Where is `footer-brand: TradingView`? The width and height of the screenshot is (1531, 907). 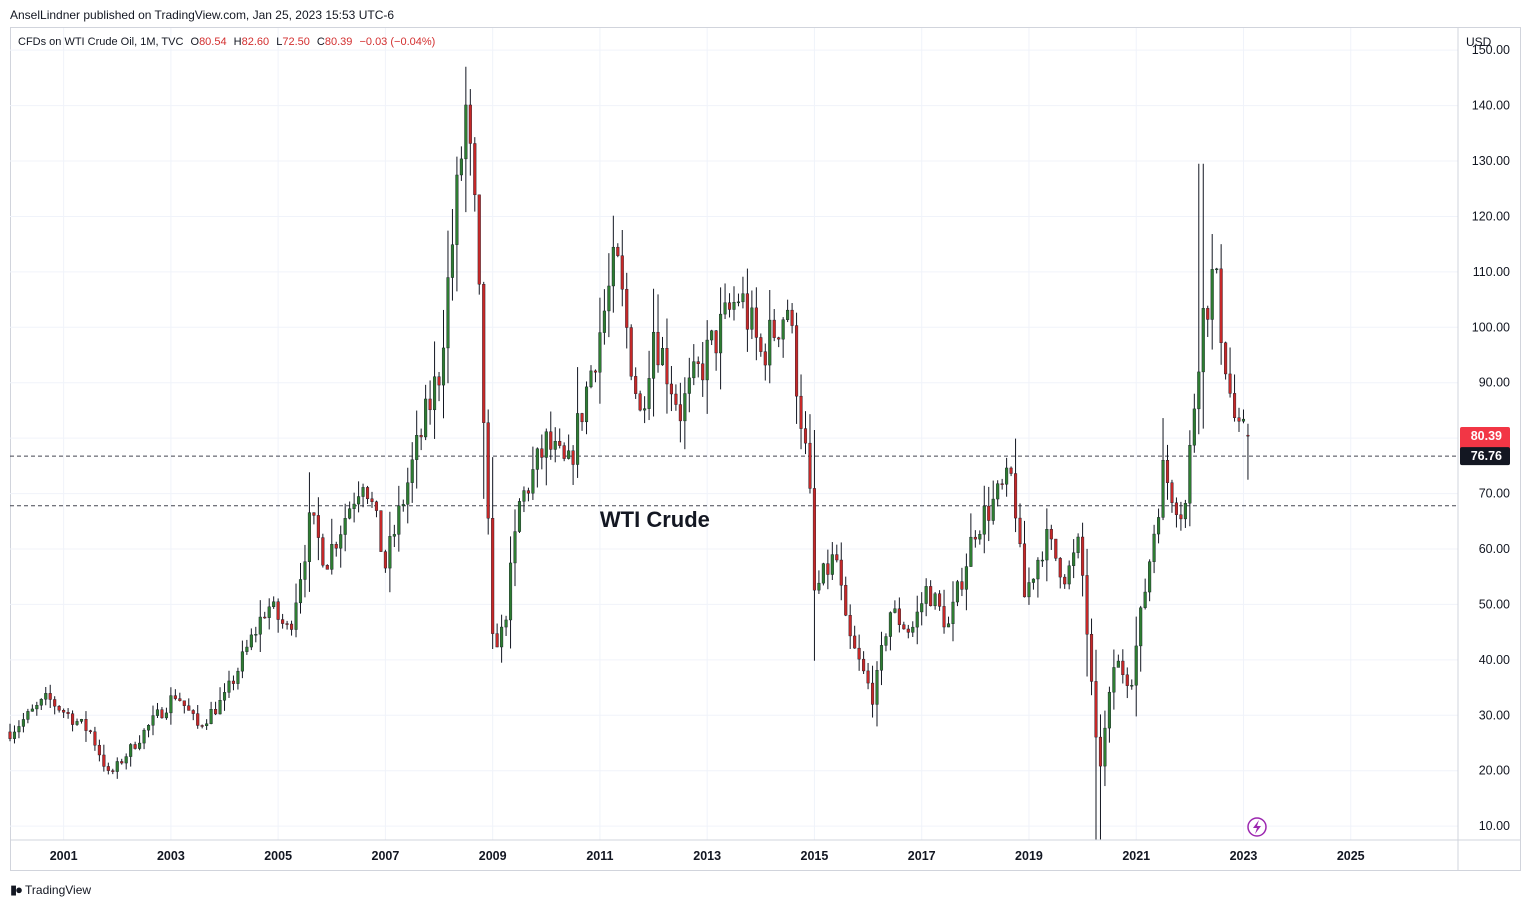
footer-brand: TradingView is located at coordinates (58, 890).